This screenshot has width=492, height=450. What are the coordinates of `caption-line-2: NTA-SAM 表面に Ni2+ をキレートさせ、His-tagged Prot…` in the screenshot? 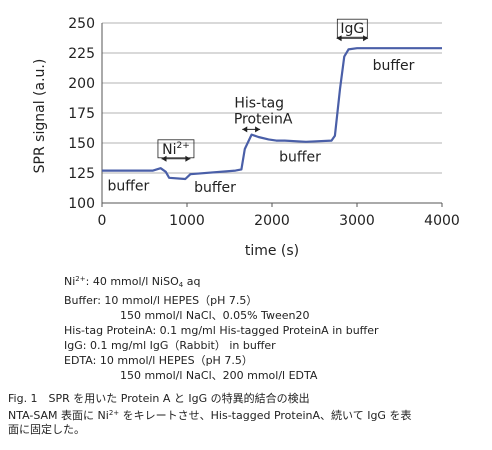 It's located at (248, 414).